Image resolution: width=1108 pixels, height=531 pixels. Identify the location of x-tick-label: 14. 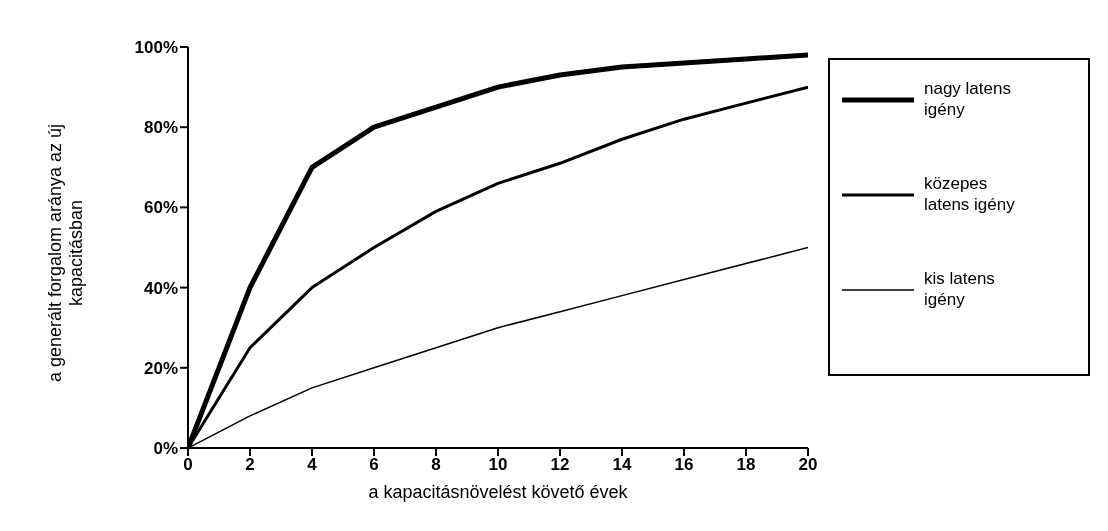
(622, 465).